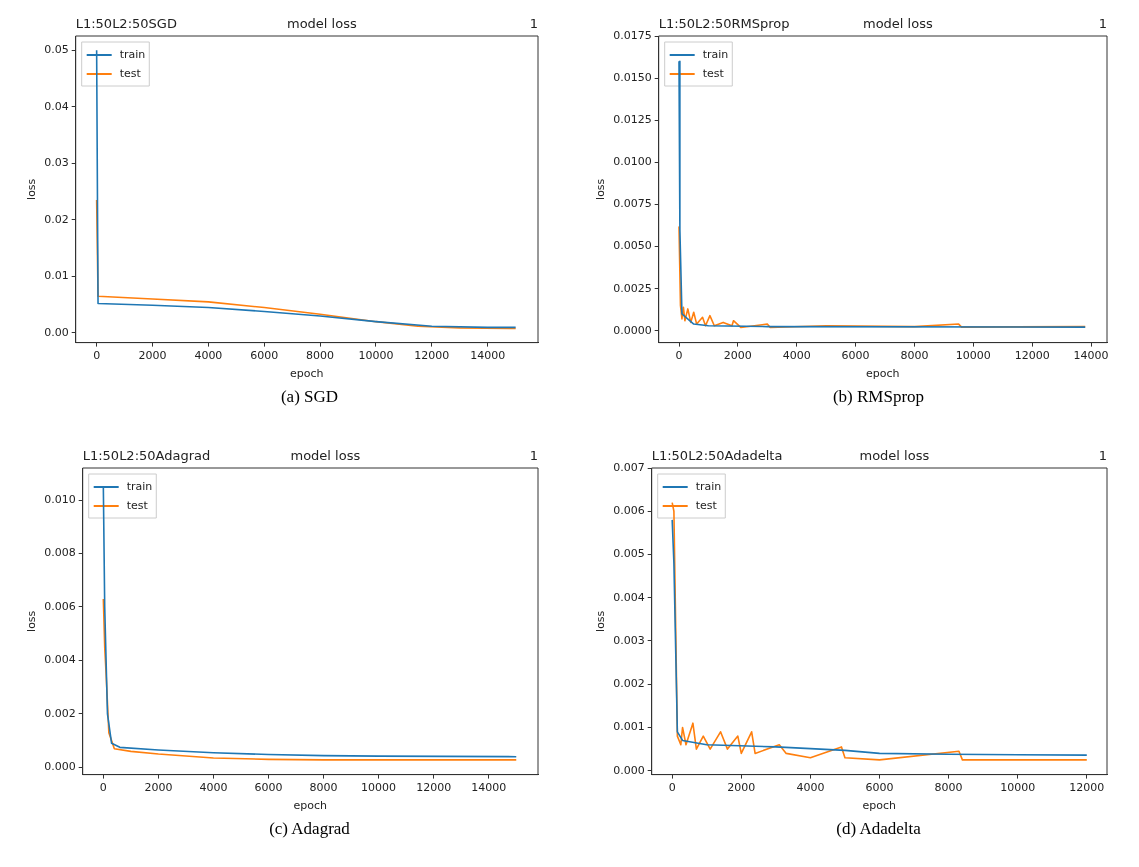 Image resolution: width=1139 pixels, height=867 pixels. Describe the element at coordinates (632, 246) in the screenshot. I see `y-tick-label: 0.0050` at that location.